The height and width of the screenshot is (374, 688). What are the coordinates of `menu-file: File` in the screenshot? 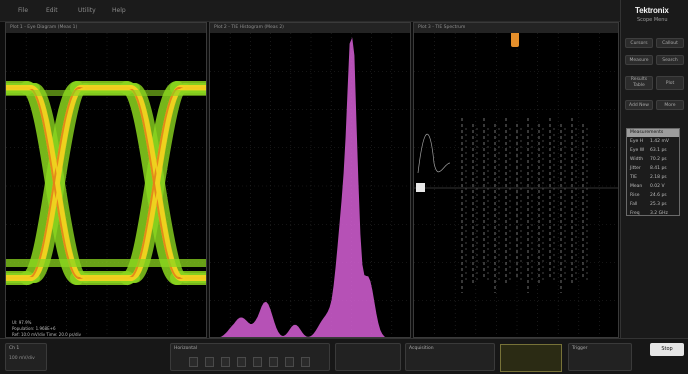 It's located at (23, 10).